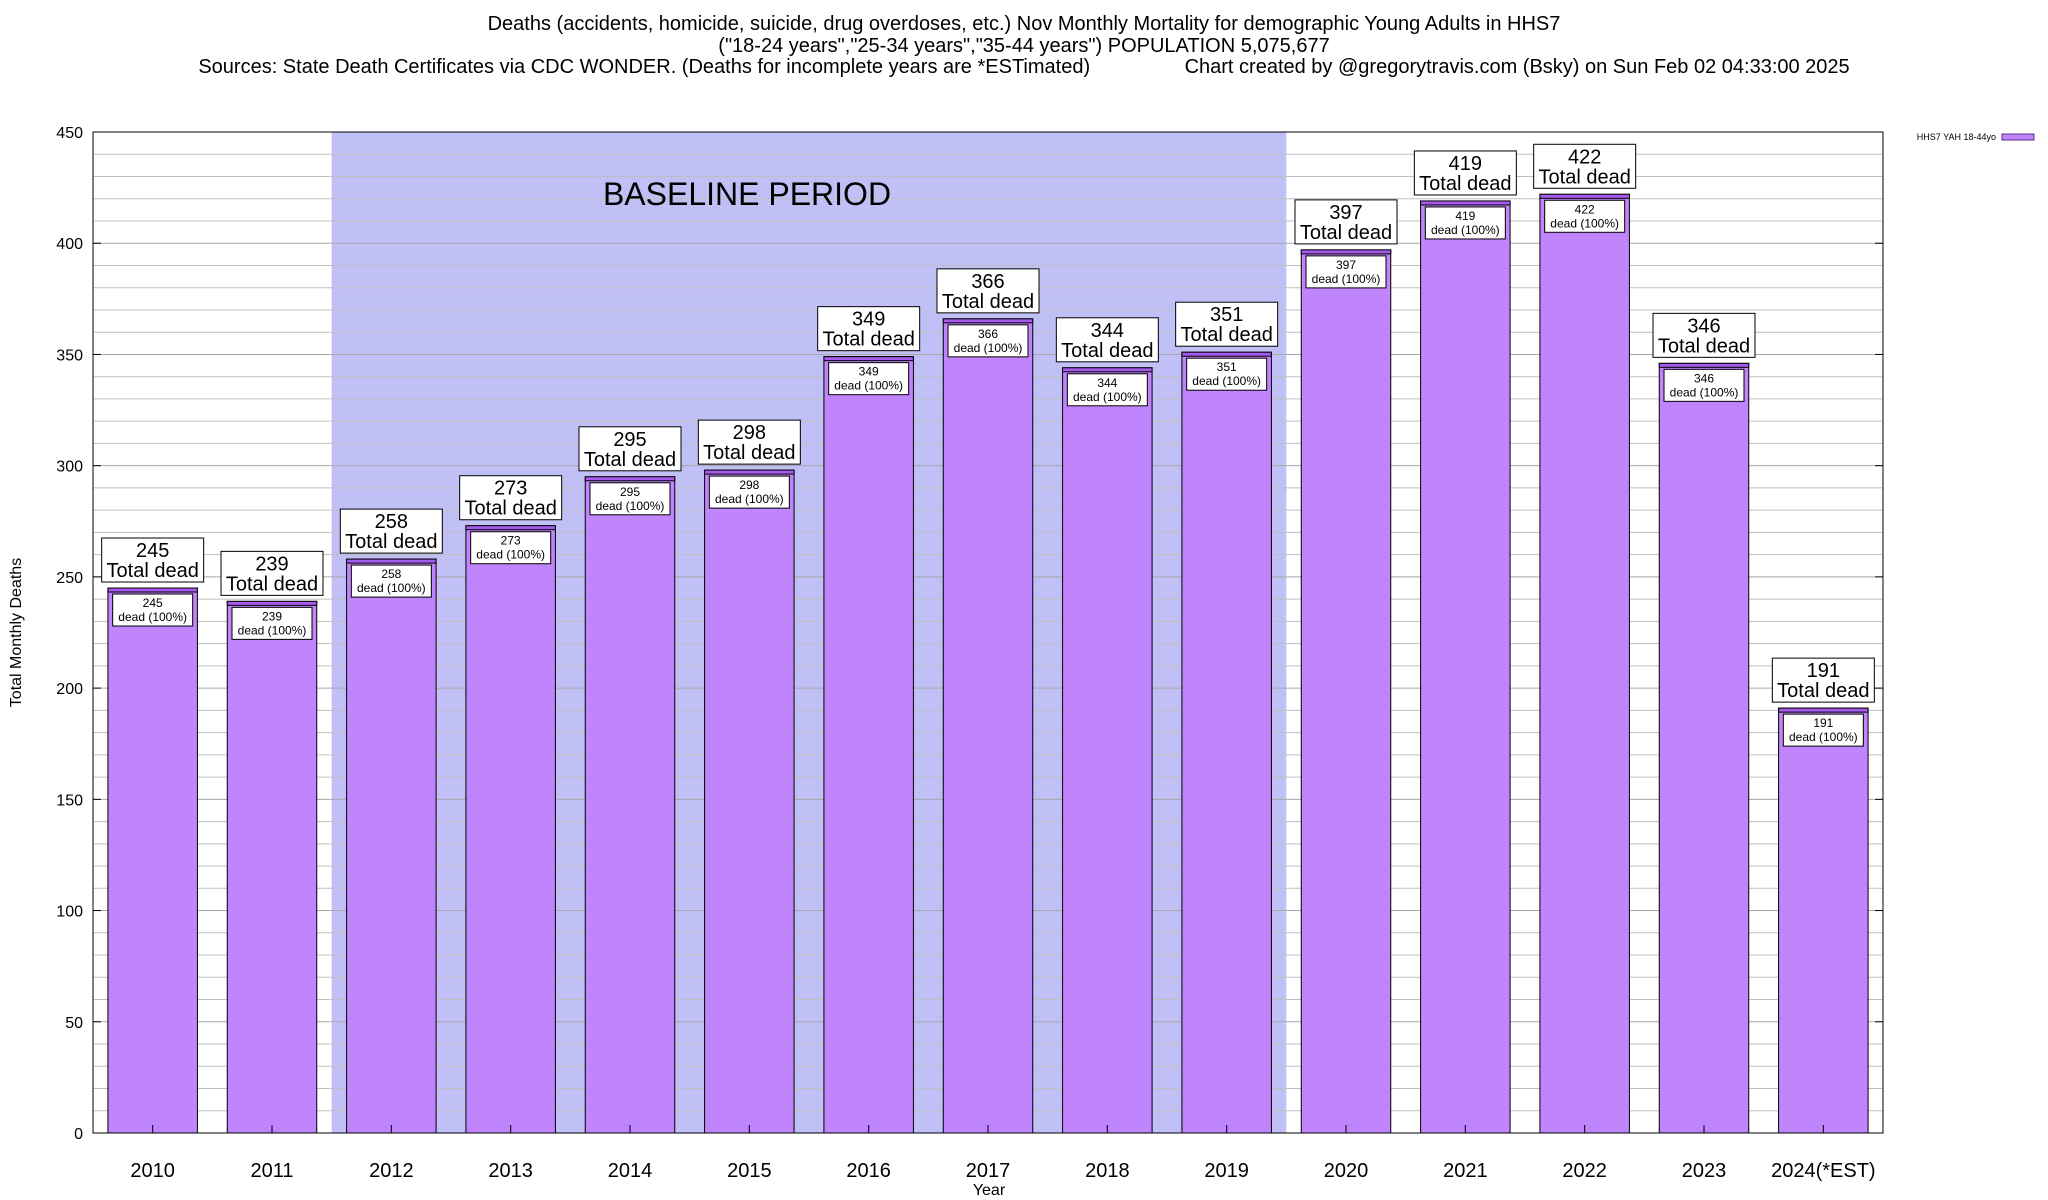 The height and width of the screenshot is (1200, 2048). Describe the element at coordinates (1465, 1171) in the screenshot. I see `x-tick-label: 2021` at that location.